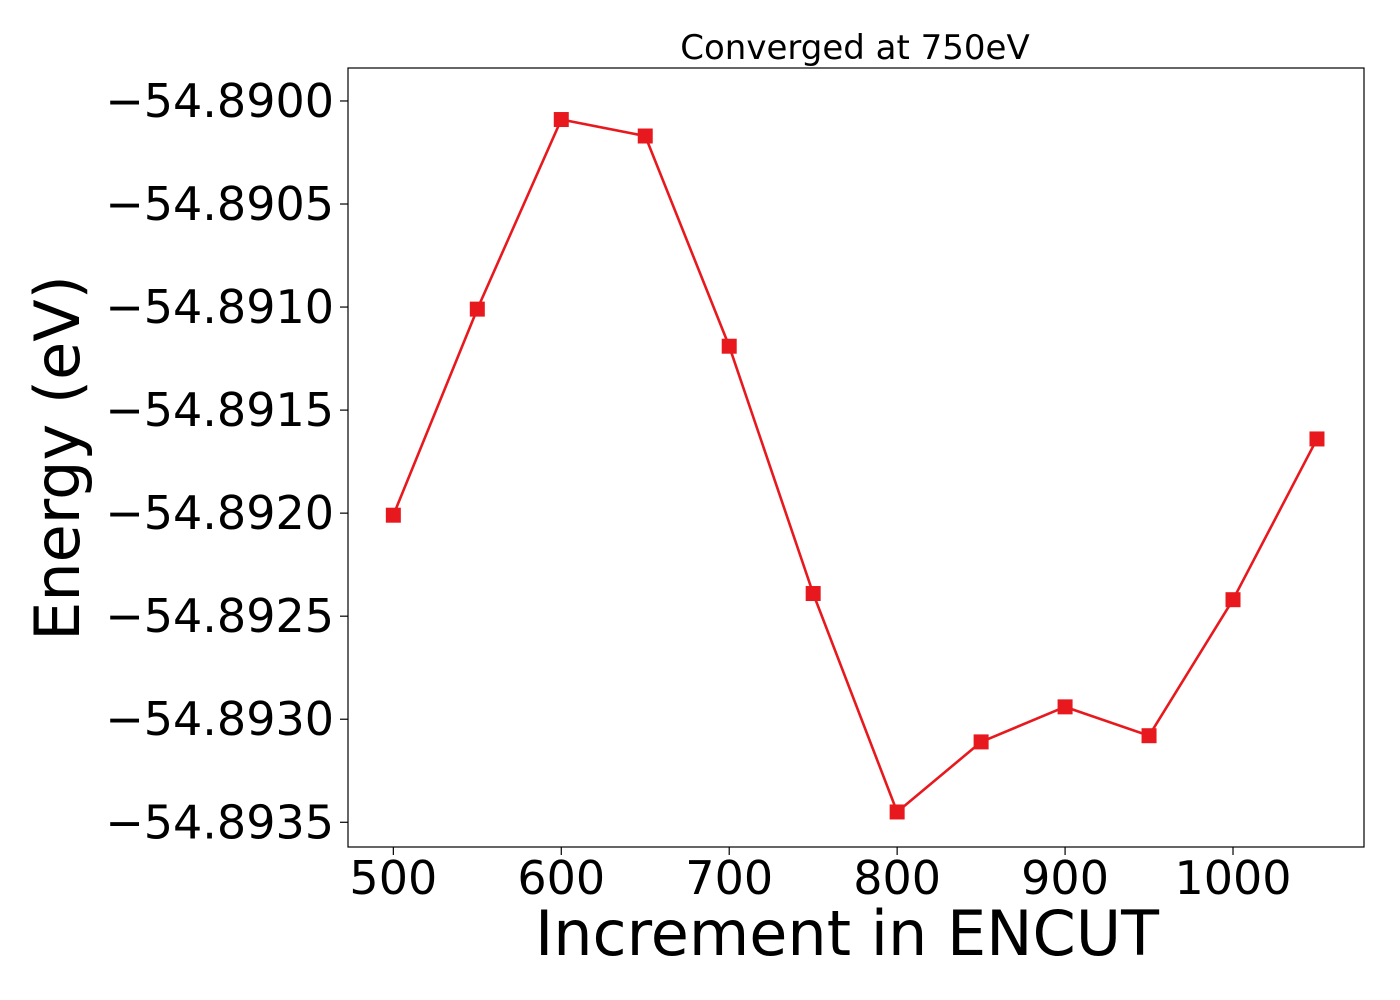 The height and width of the screenshot is (1000, 1400). Describe the element at coordinates (1232, 878) in the screenshot. I see `x-tick-label: 1000` at that location.